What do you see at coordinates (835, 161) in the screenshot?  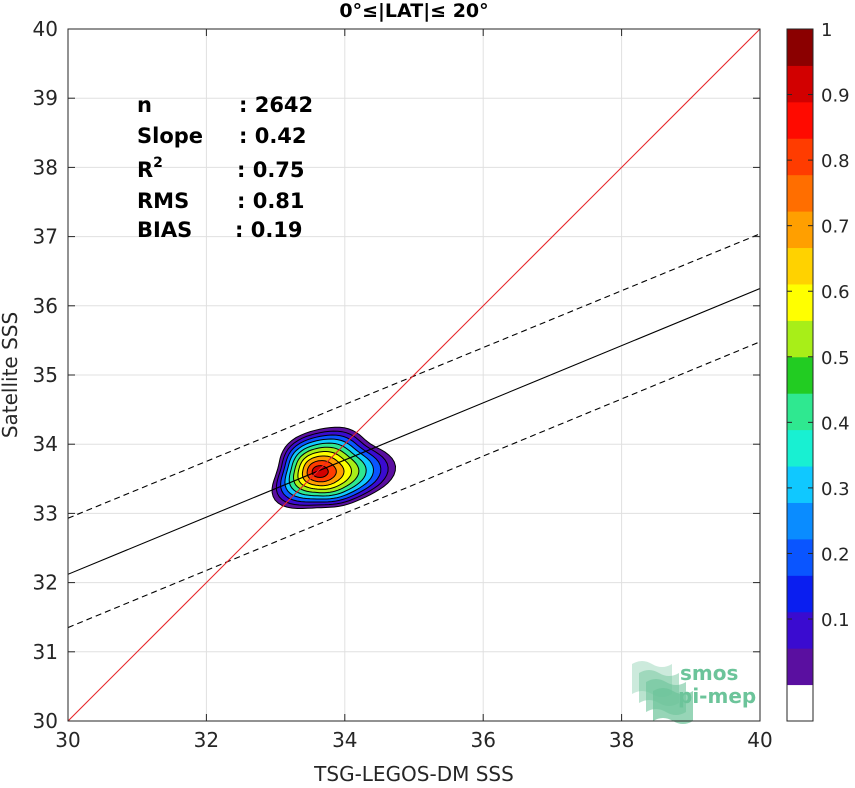 I see `colorbar-tick-label: 0.8` at bounding box center [835, 161].